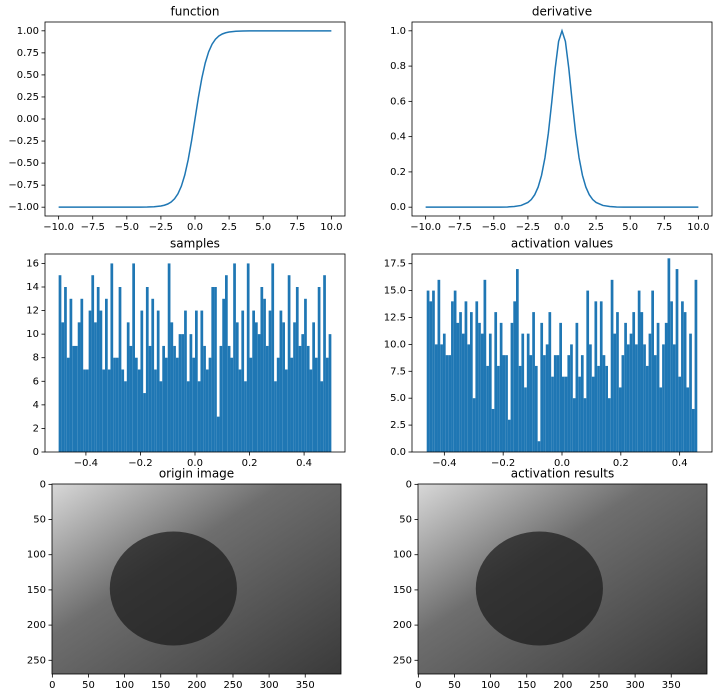 This screenshot has height=699, width=721. I want to click on y-tick-label: 17.5, so click(395, 264).